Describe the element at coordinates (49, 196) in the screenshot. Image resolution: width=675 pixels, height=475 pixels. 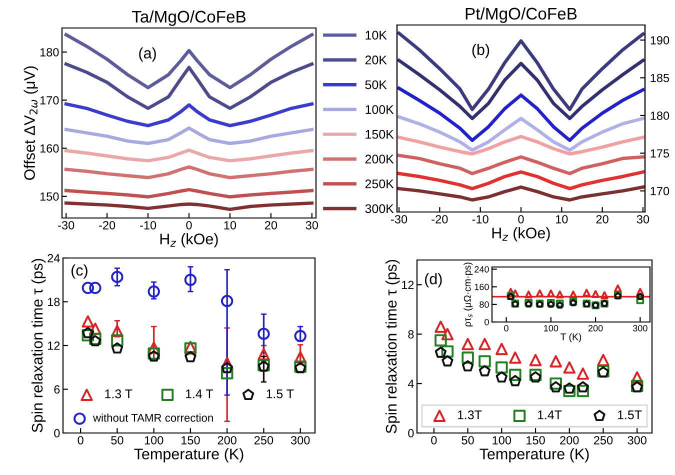
I see `y-tick-label: 150` at that location.